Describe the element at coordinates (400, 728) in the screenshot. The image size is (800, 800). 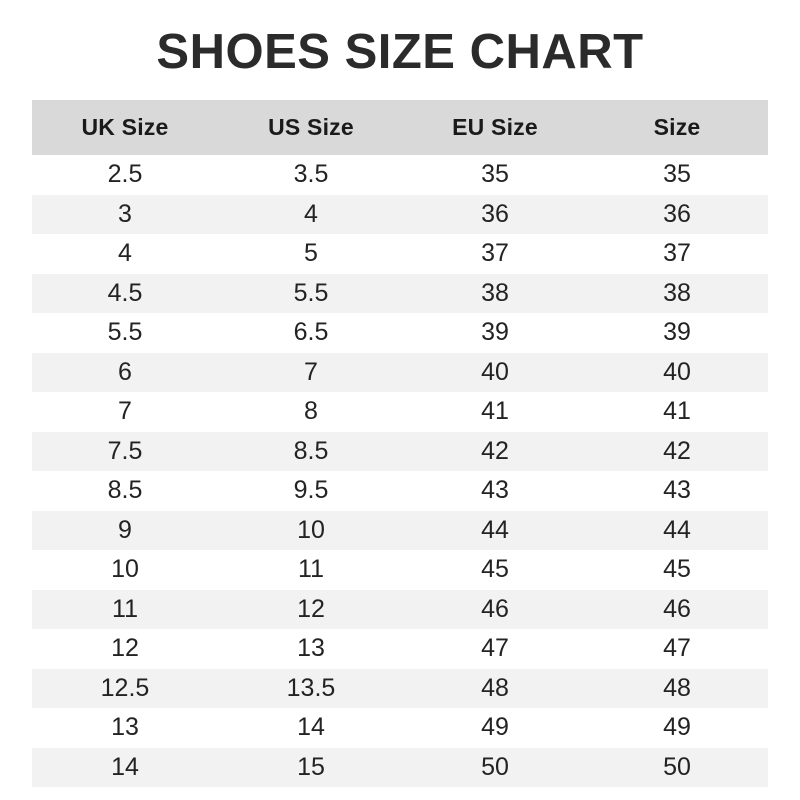
I see `table-row: 13 14 49 49` at that location.